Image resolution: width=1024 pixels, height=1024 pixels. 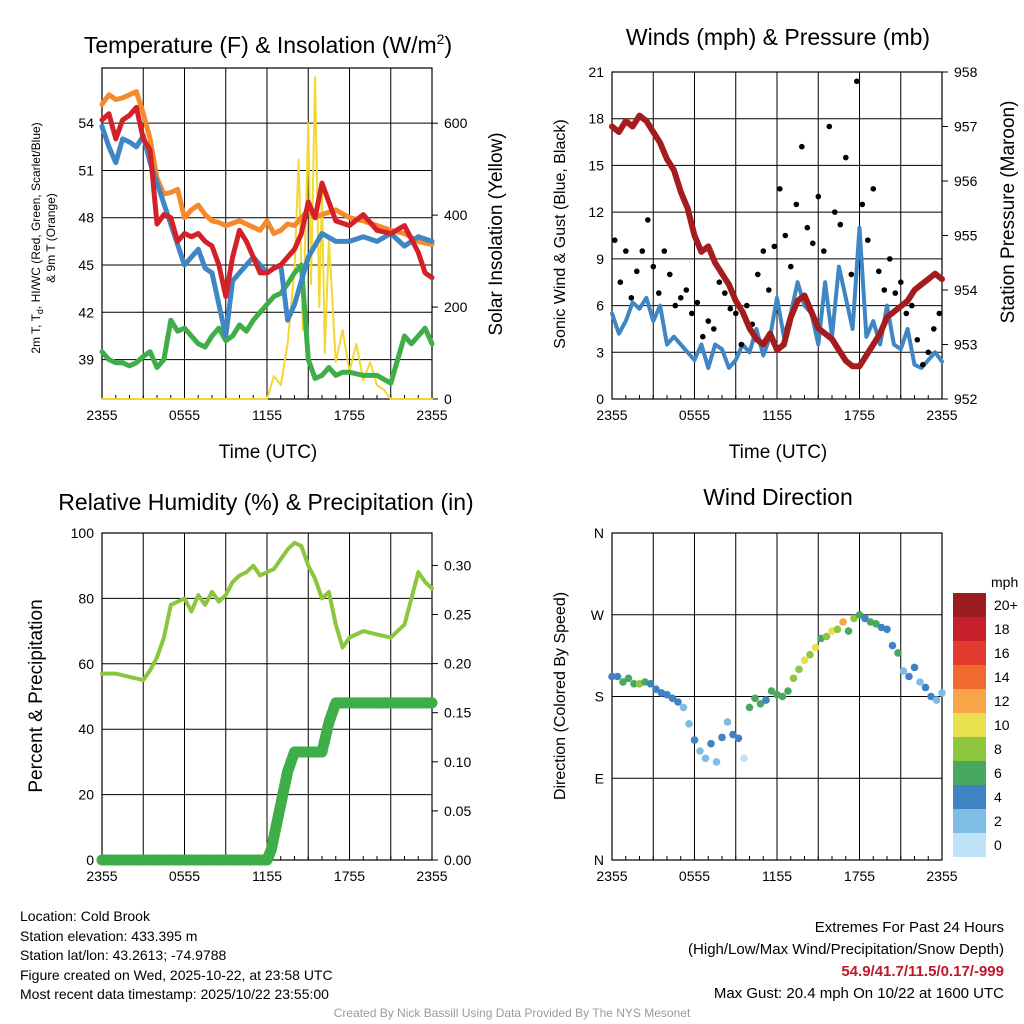 What do you see at coordinates (86, 170) in the screenshot?
I see `temperature-ytick-label: 51` at bounding box center [86, 170].